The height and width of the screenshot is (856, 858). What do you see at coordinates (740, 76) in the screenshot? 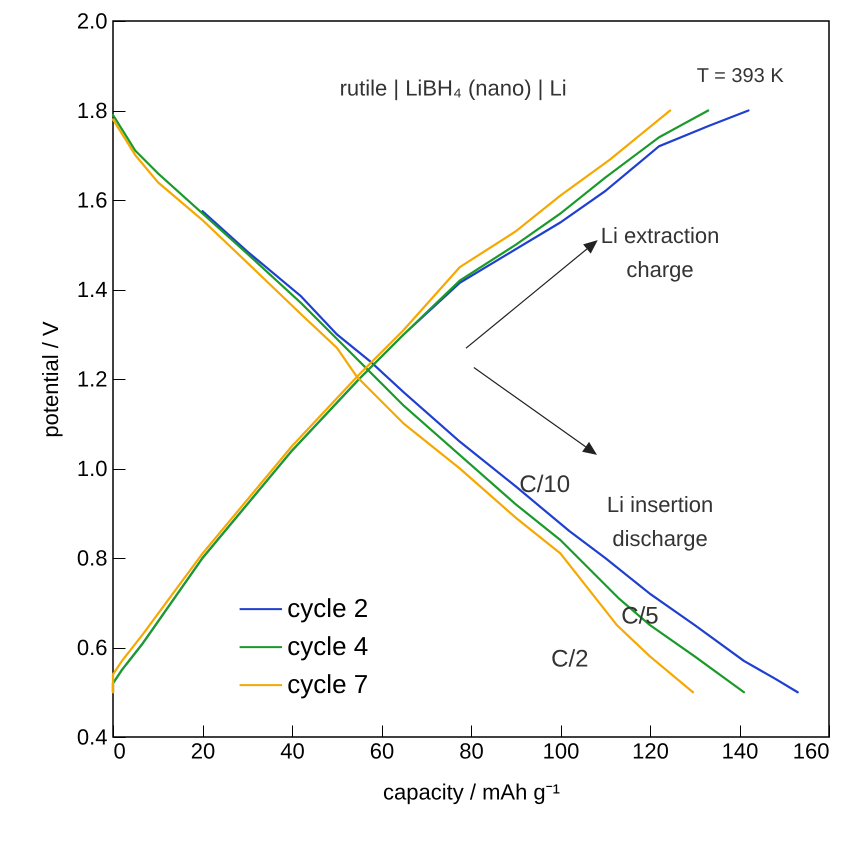
I see `annotation: T = 393 K` at bounding box center [740, 76].